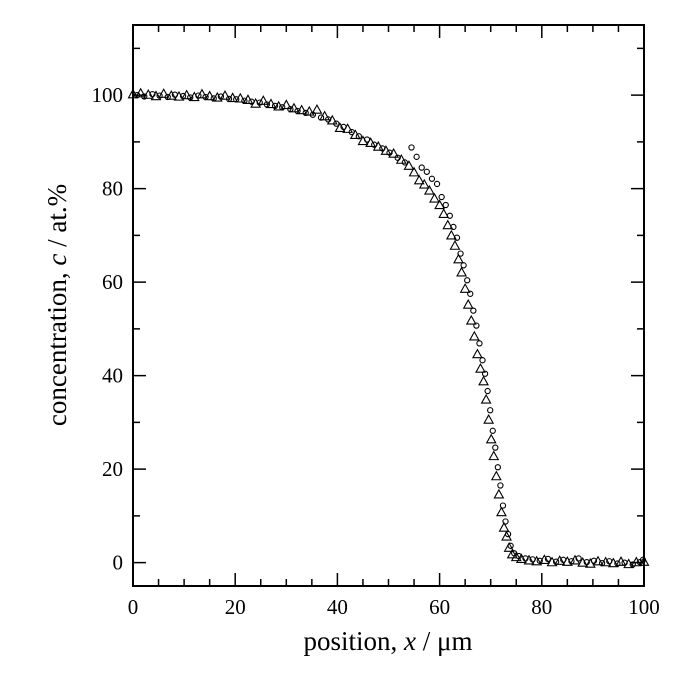 The image size is (680, 680). I want to click on x-tick-label: 60, so click(439, 607).